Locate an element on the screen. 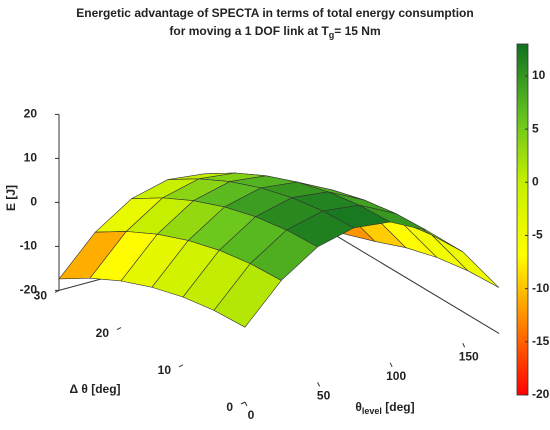 Image resolution: width=550 pixels, height=430 pixels. z-tick-label: -10 is located at coordinates (29, 246).